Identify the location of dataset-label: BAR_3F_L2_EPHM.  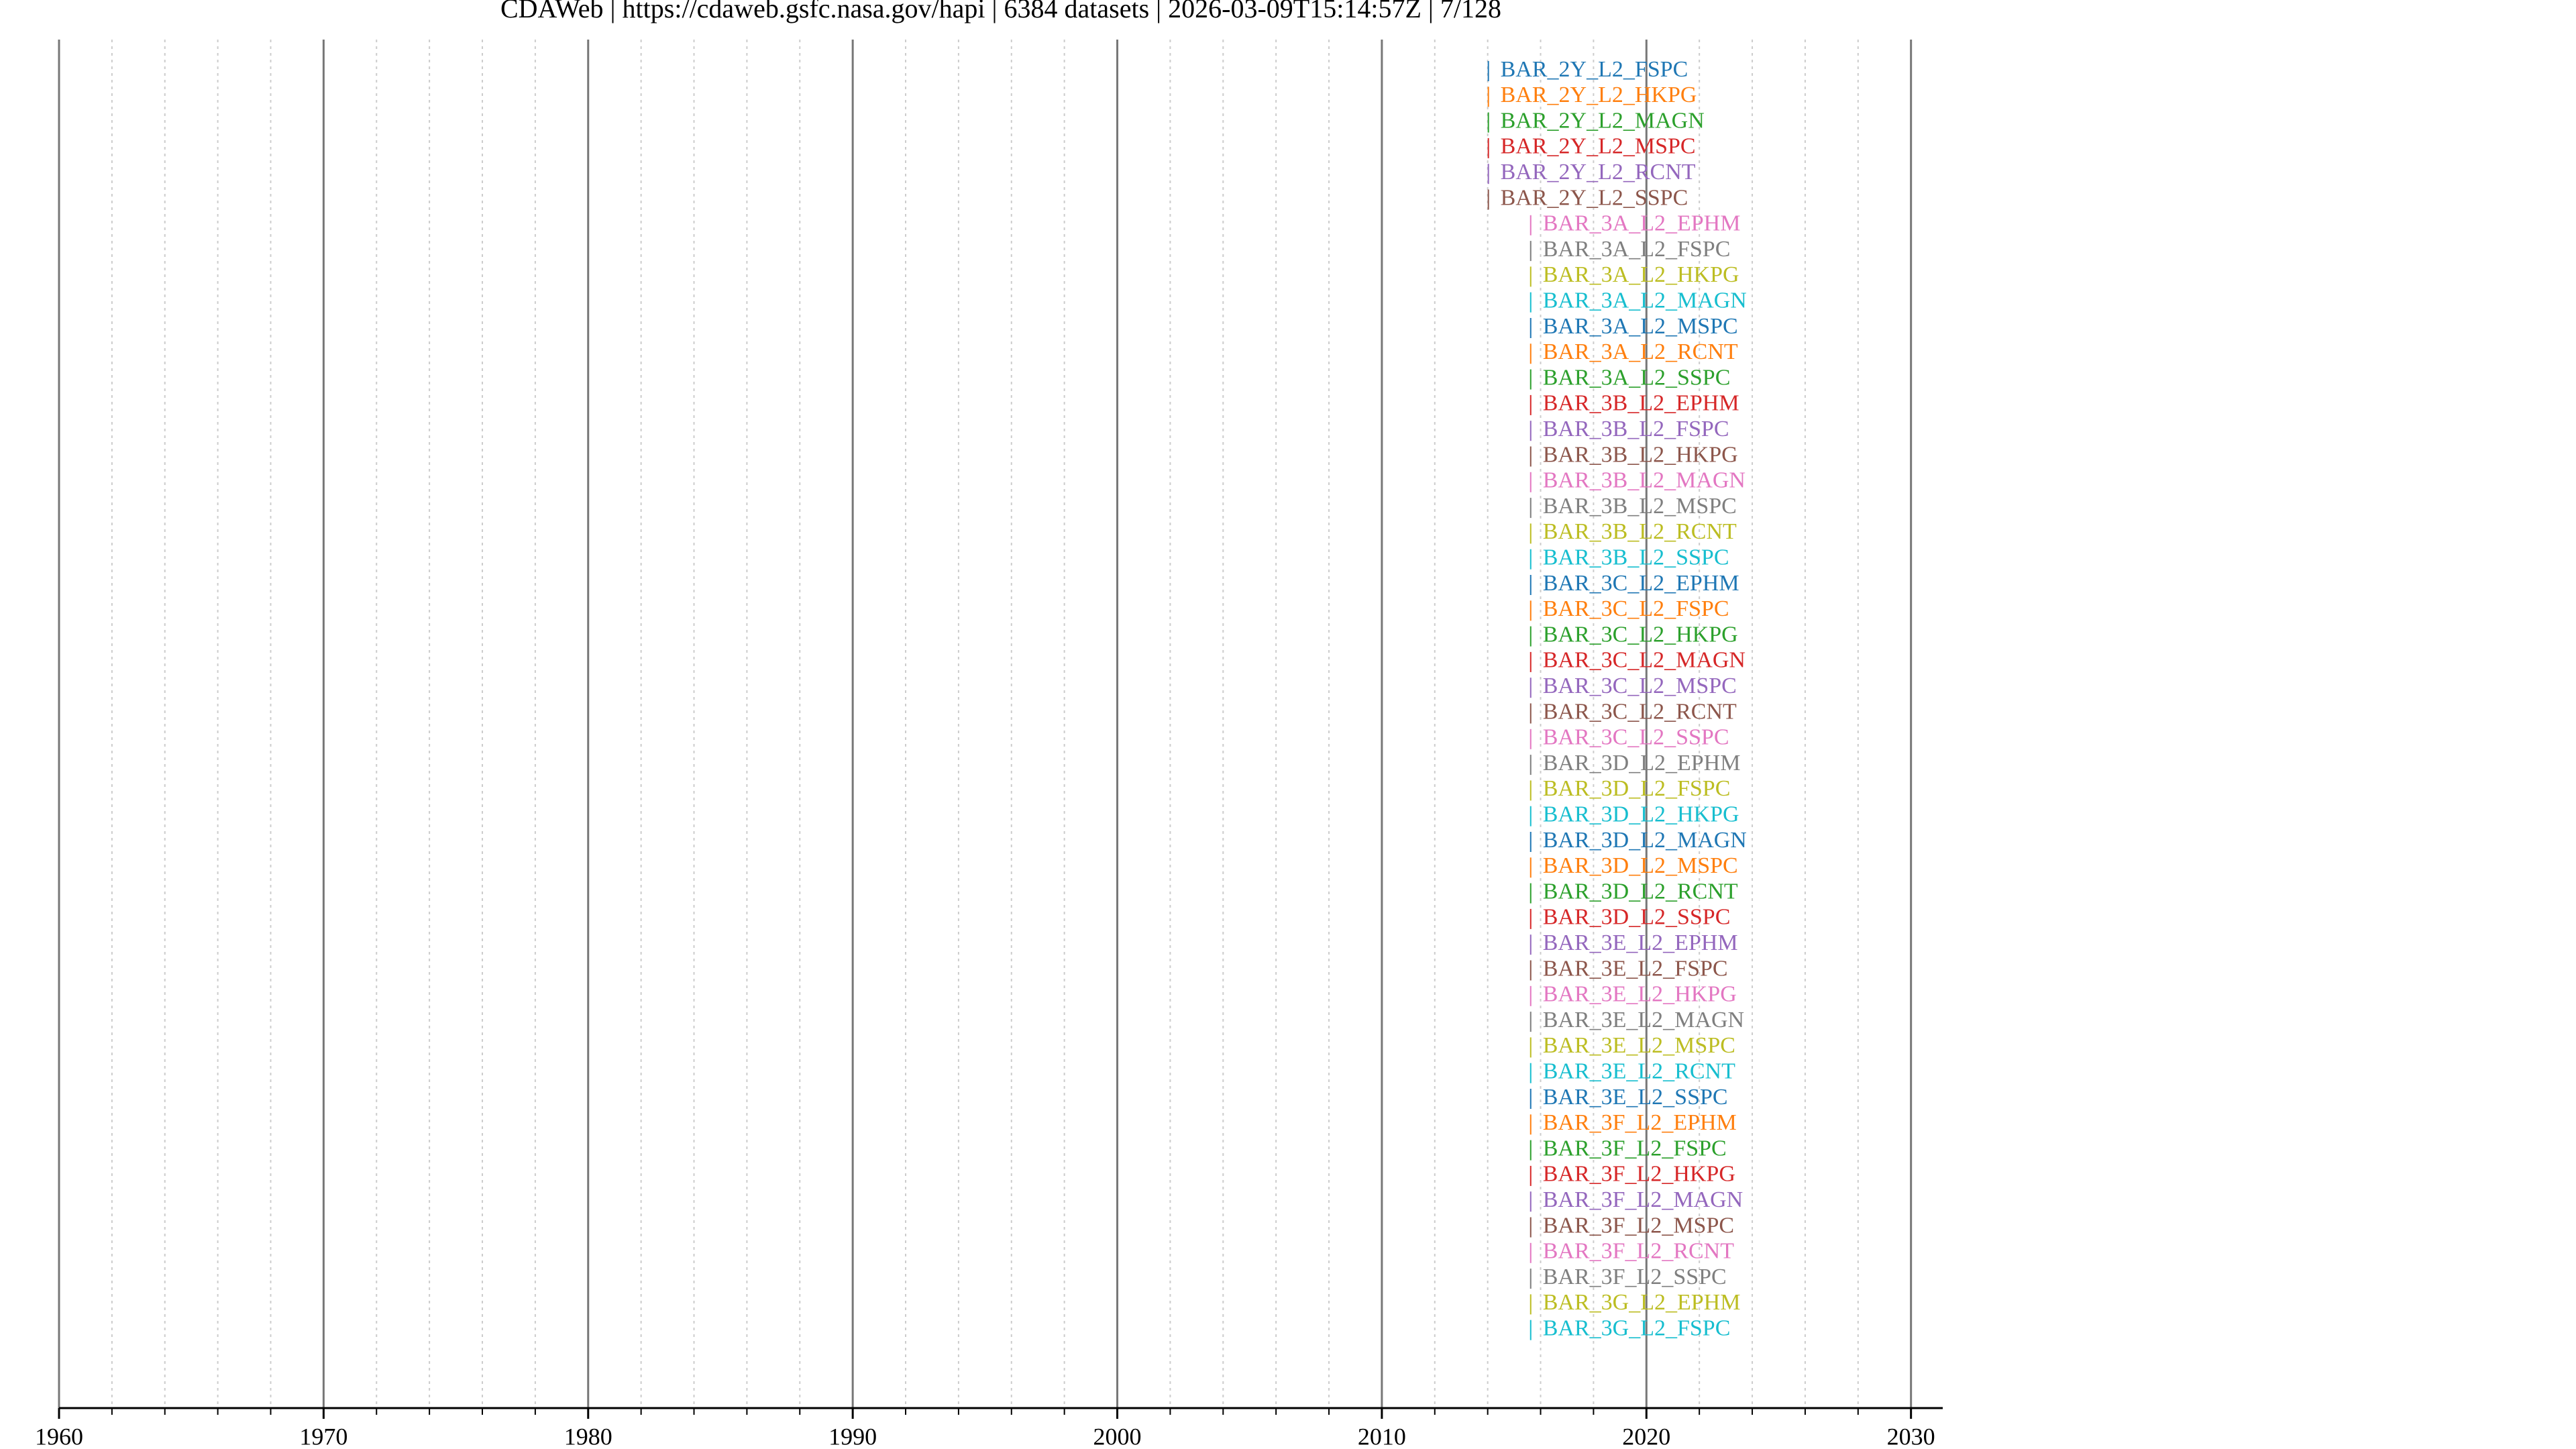
(1640, 1122).